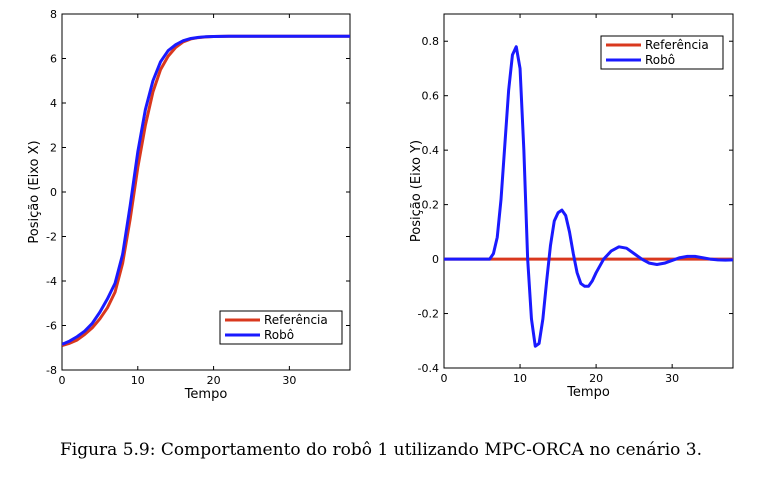 The image size is (762, 477). I want to click on y-tick-label: 4, so click(53, 103).